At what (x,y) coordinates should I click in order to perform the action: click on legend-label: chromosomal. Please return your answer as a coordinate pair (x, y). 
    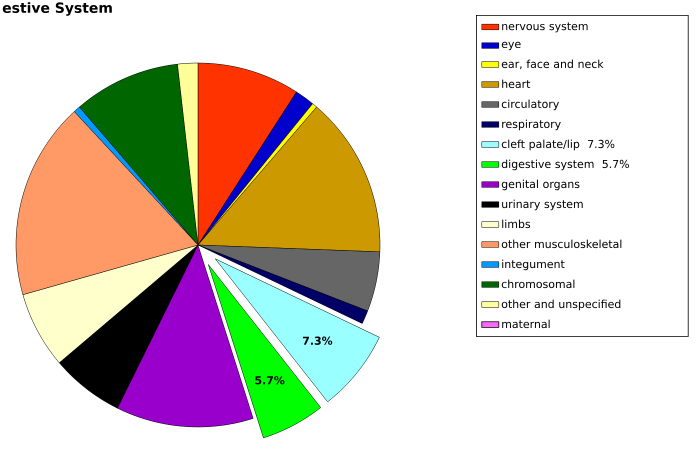
    Looking at the image, I should click on (538, 284).